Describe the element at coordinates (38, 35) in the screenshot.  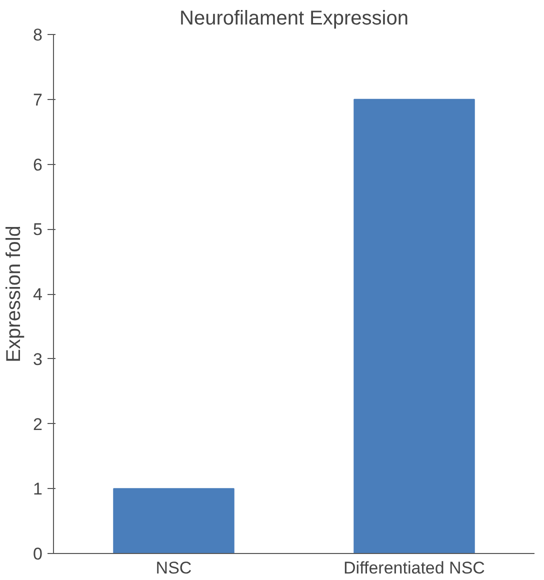
I see `y-tick-label: 8` at that location.